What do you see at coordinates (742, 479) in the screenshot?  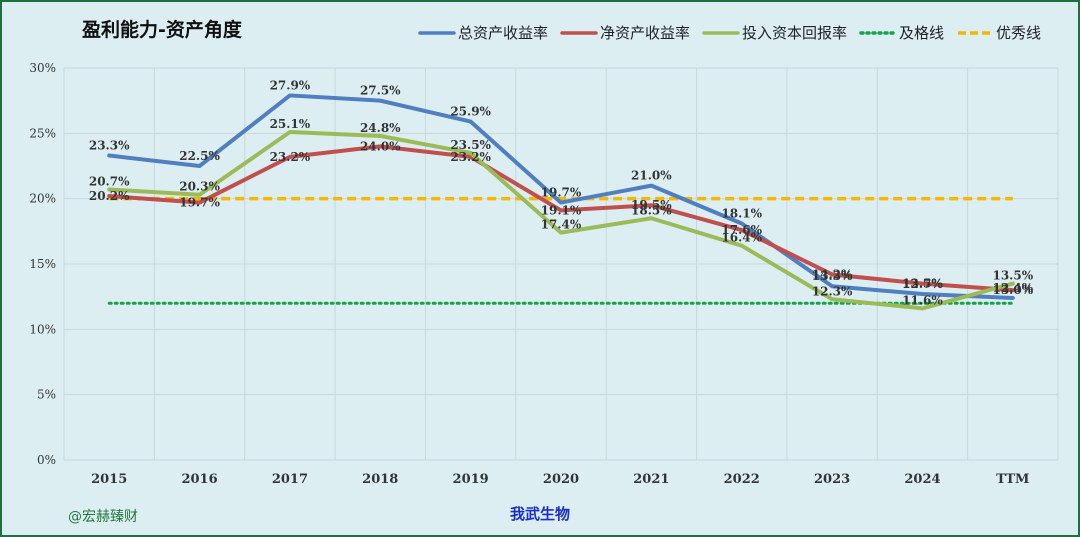 I see `x-tick-label: 2022` at bounding box center [742, 479].